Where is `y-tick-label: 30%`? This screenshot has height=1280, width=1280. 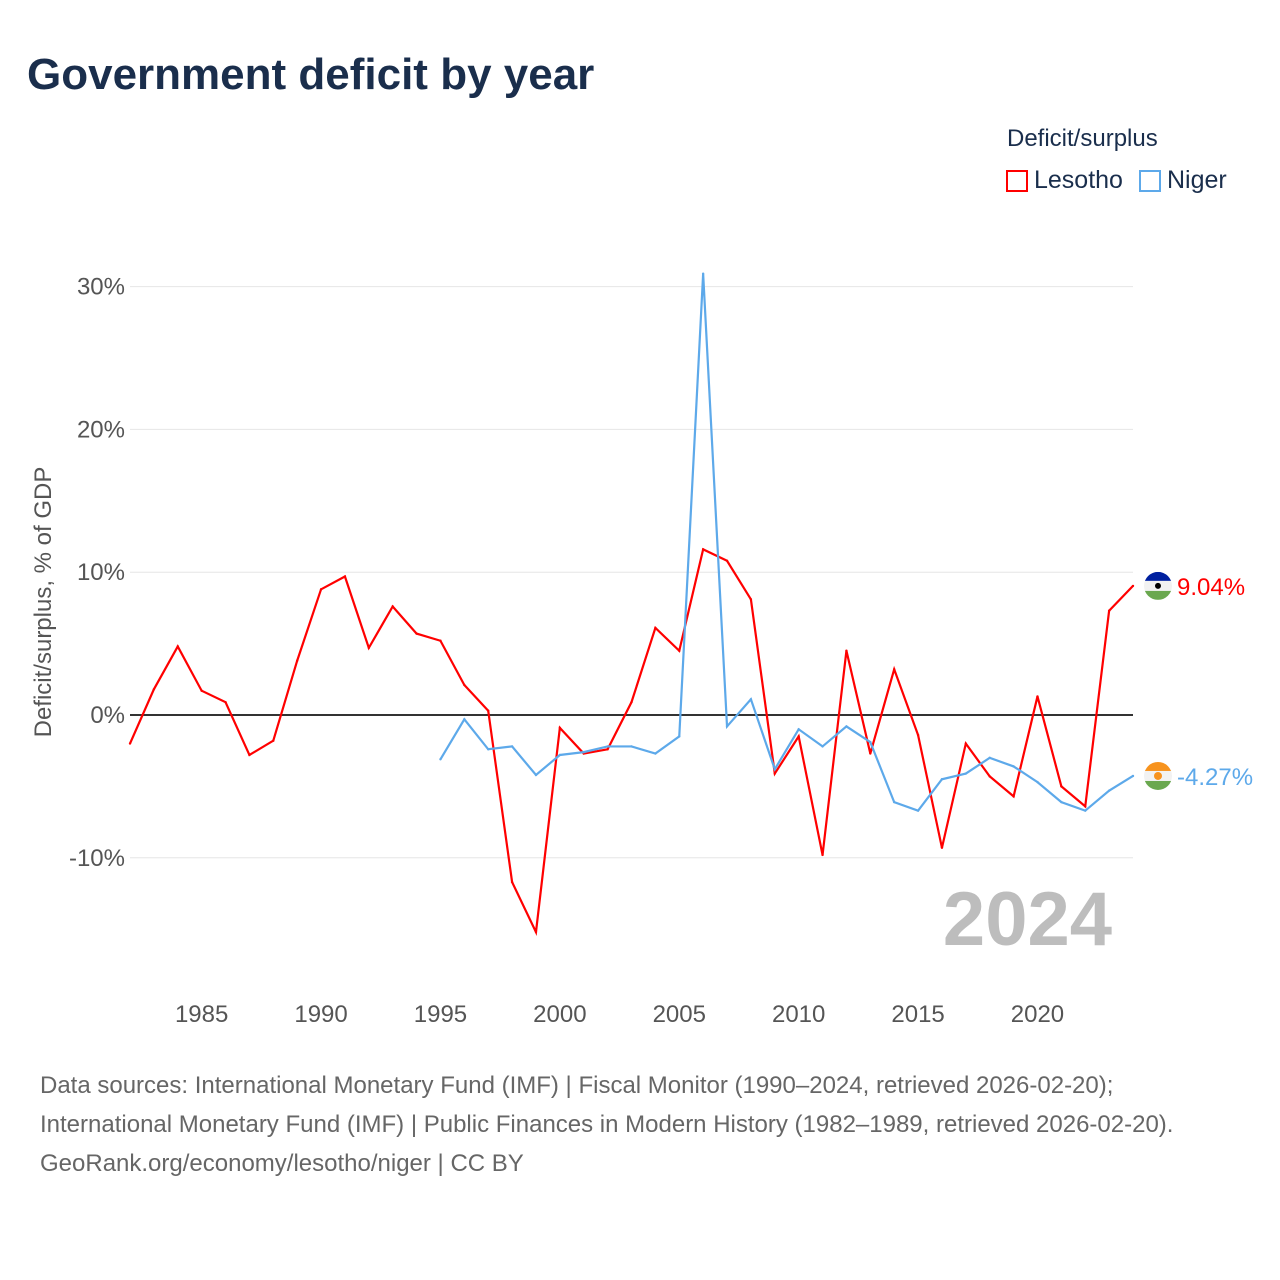
y-tick-label: 30% is located at coordinates (101, 287).